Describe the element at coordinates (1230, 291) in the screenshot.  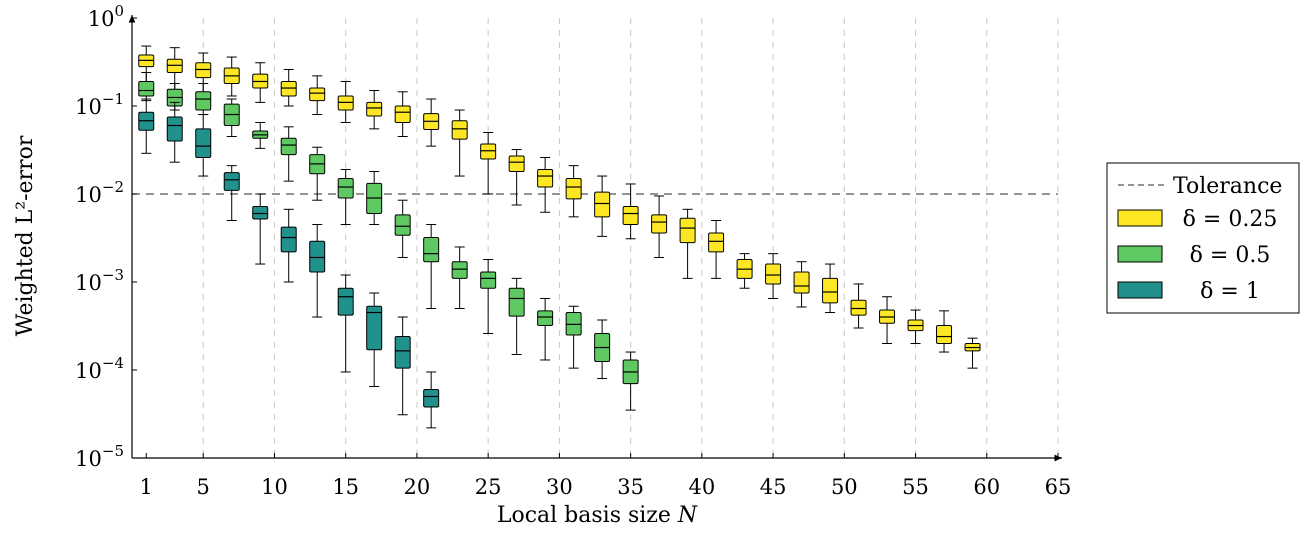
I see `legend-label-delta-1: δ = 1` at that location.